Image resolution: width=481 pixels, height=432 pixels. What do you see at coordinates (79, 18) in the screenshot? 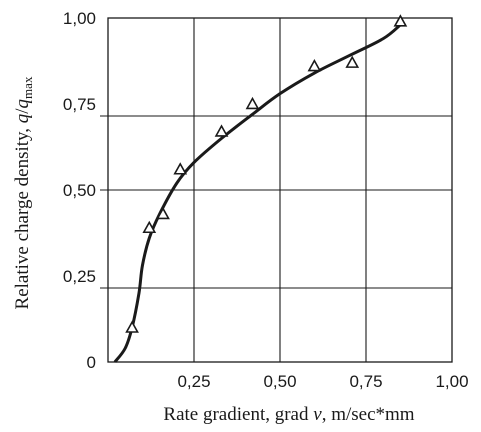
I see `y-tick-label: 1,00` at bounding box center [79, 18].